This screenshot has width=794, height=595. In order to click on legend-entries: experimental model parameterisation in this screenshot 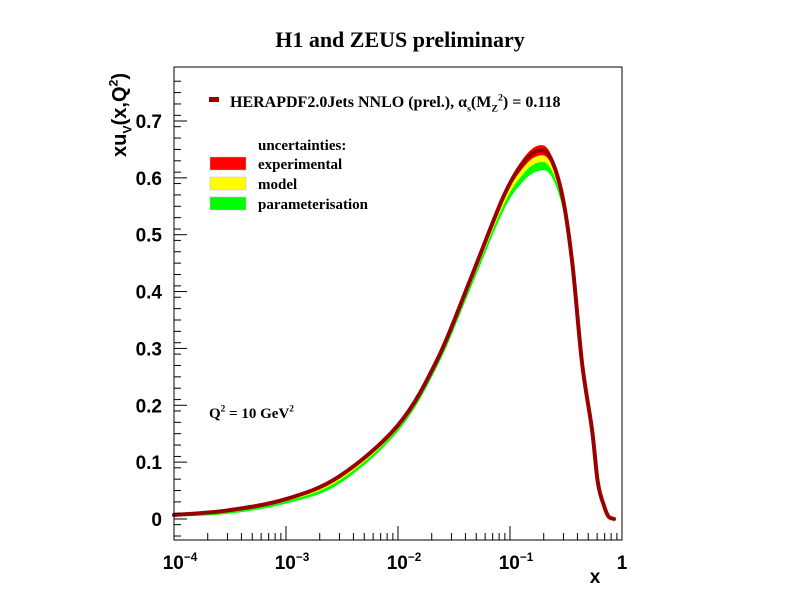, I will do `click(289, 184)`.